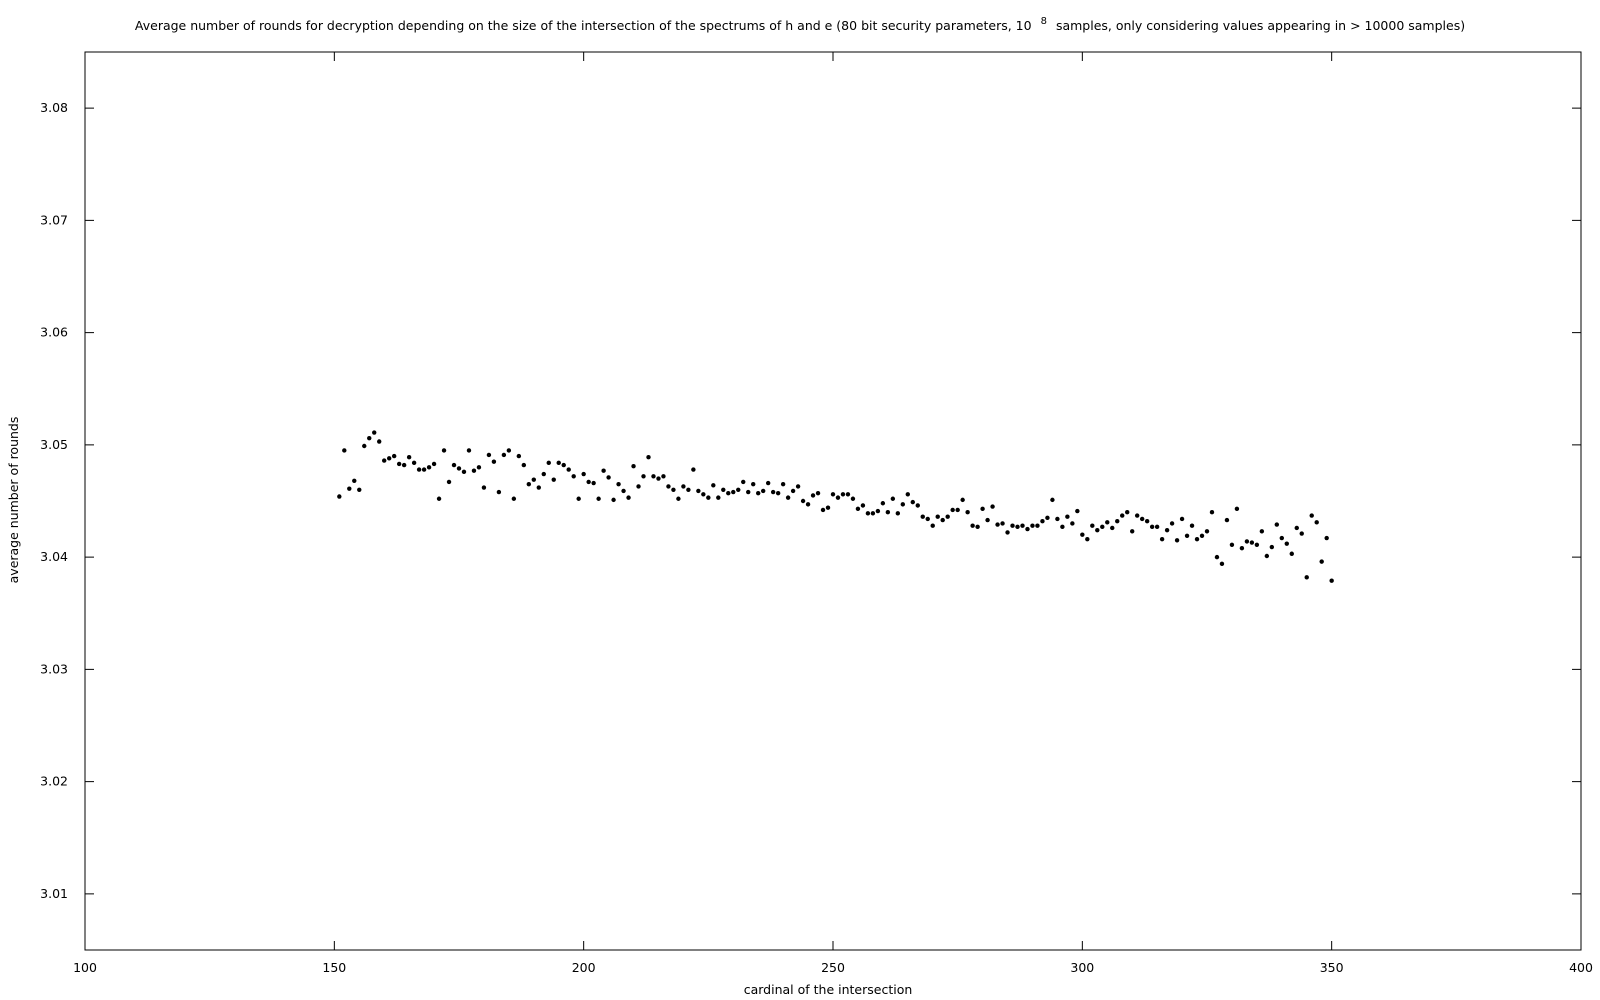 Image resolution: width=1600 pixels, height=1000 pixels. Describe the element at coordinates (85, 967) in the screenshot. I see `x-tick-label: 100` at that location.